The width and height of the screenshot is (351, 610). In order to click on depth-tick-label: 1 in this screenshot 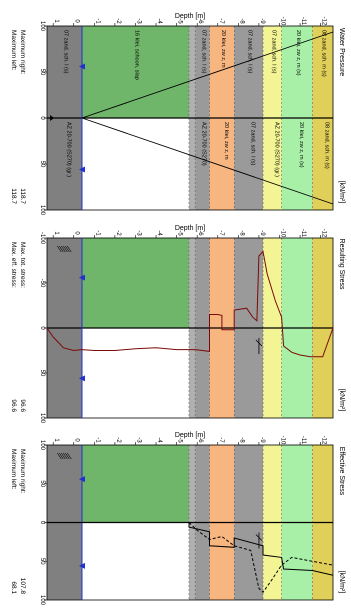, I will do `click(56, 440)`.